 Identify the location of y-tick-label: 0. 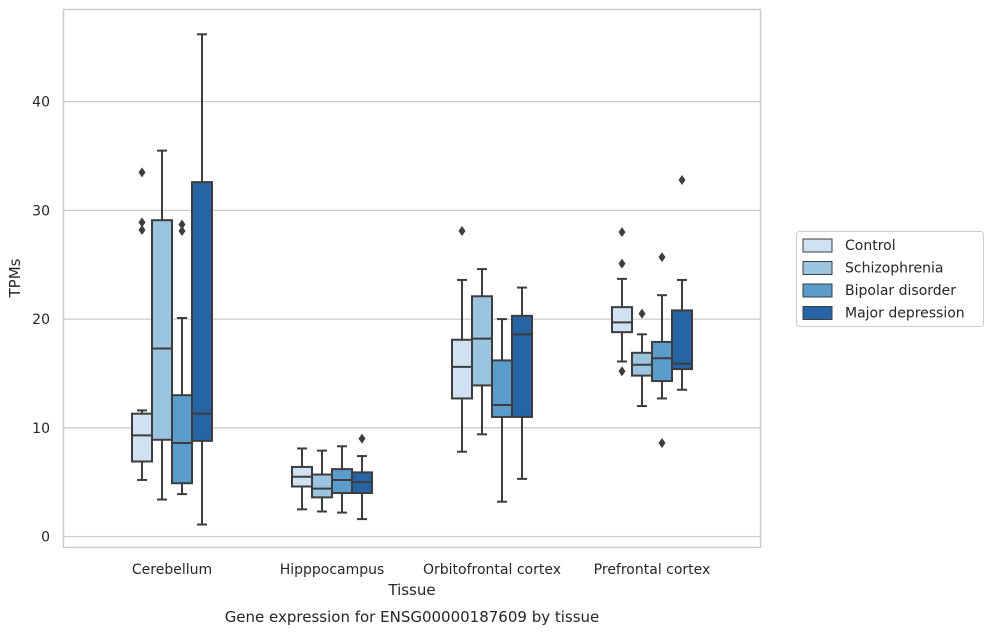
(45, 538).